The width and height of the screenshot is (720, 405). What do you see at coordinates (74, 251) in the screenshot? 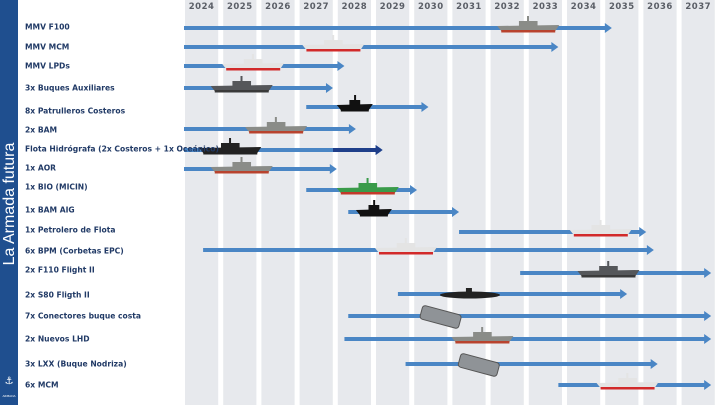
I see `row-label: 6x BPM (Corbetas EPC)` at bounding box center [74, 251].